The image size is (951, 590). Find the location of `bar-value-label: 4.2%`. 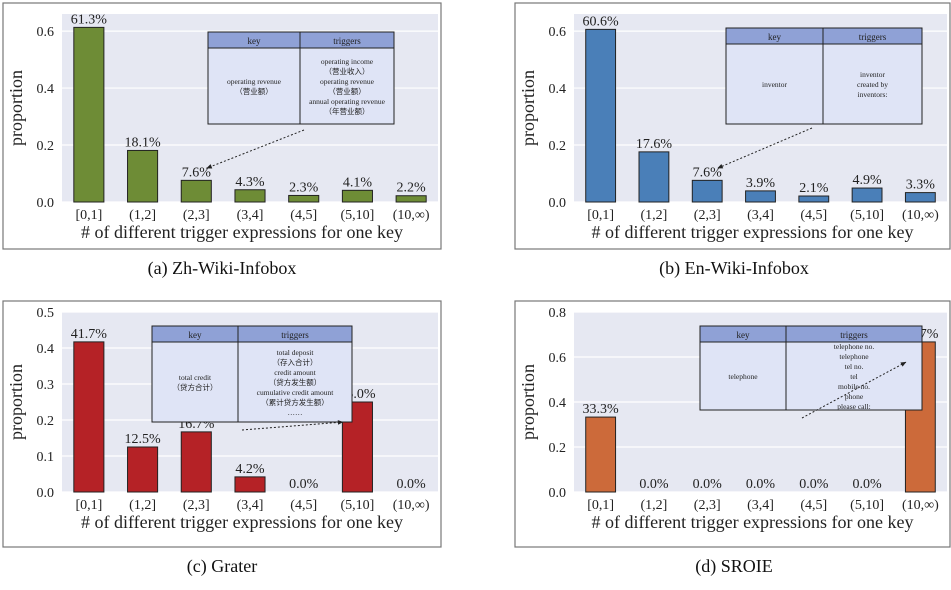

bar-value-label: 4.2% is located at coordinates (250, 469).